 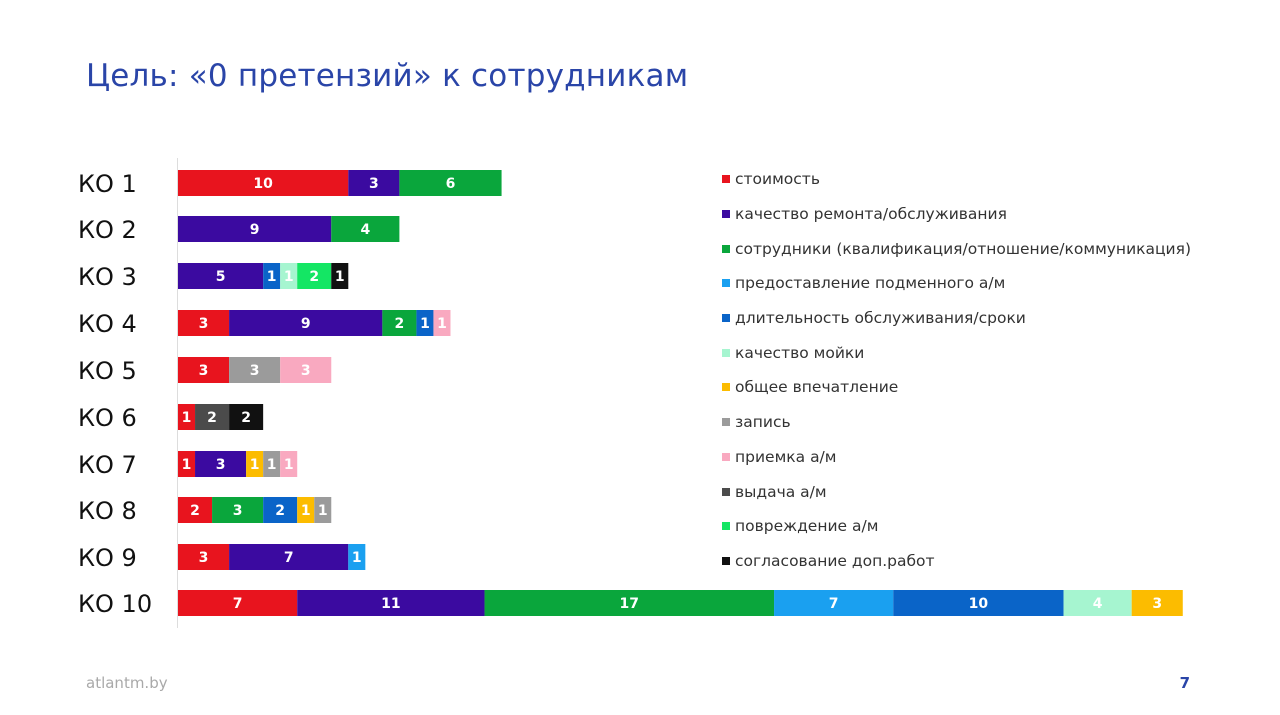 What do you see at coordinates (800, 352) in the screenshot?
I see `legend-label: качество мойки` at bounding box center [800, 352].